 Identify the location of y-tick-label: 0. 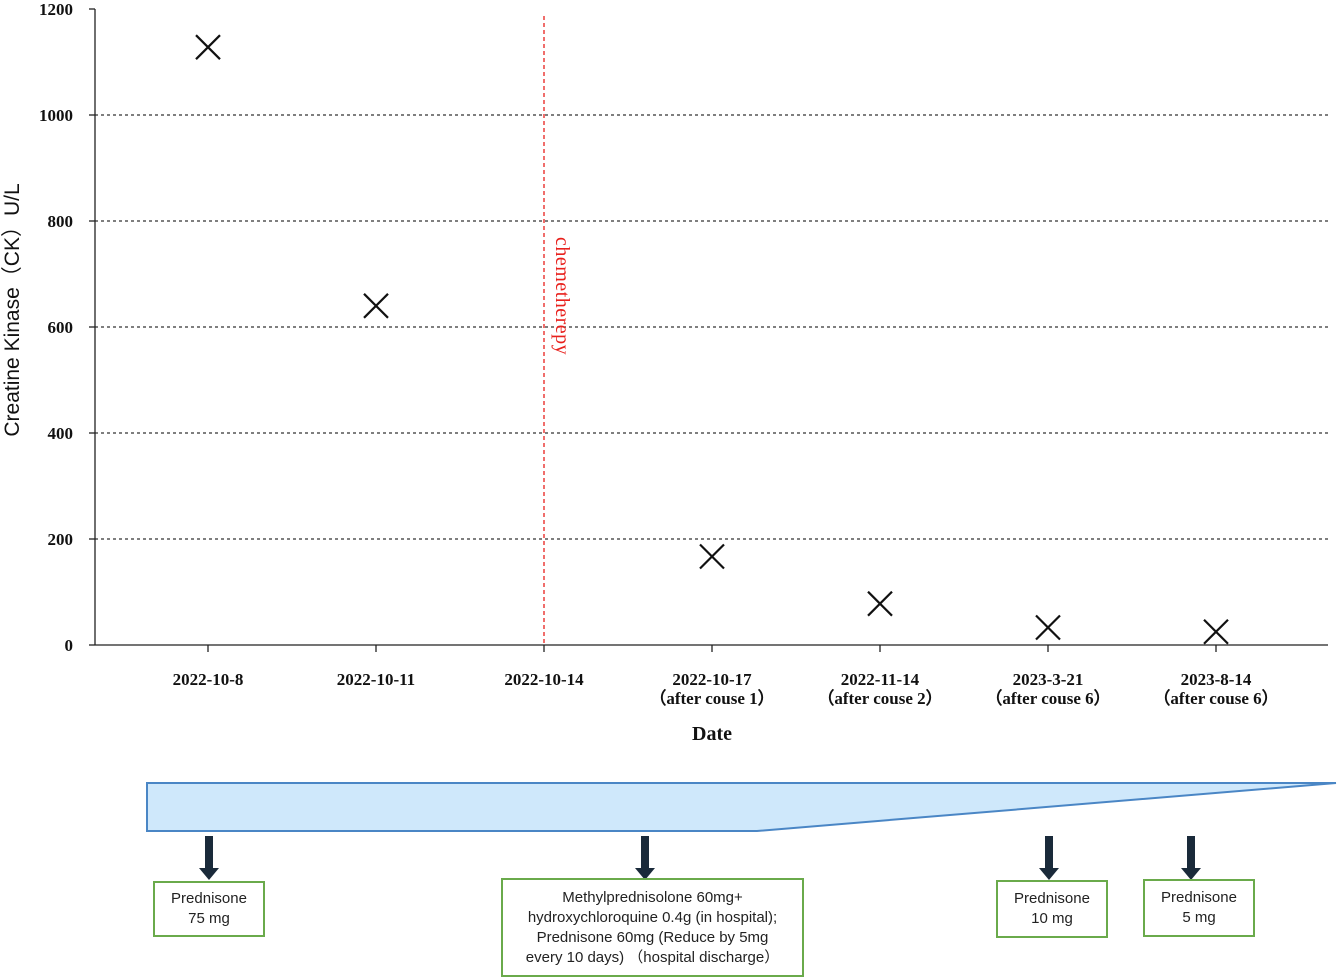
(69, 645).